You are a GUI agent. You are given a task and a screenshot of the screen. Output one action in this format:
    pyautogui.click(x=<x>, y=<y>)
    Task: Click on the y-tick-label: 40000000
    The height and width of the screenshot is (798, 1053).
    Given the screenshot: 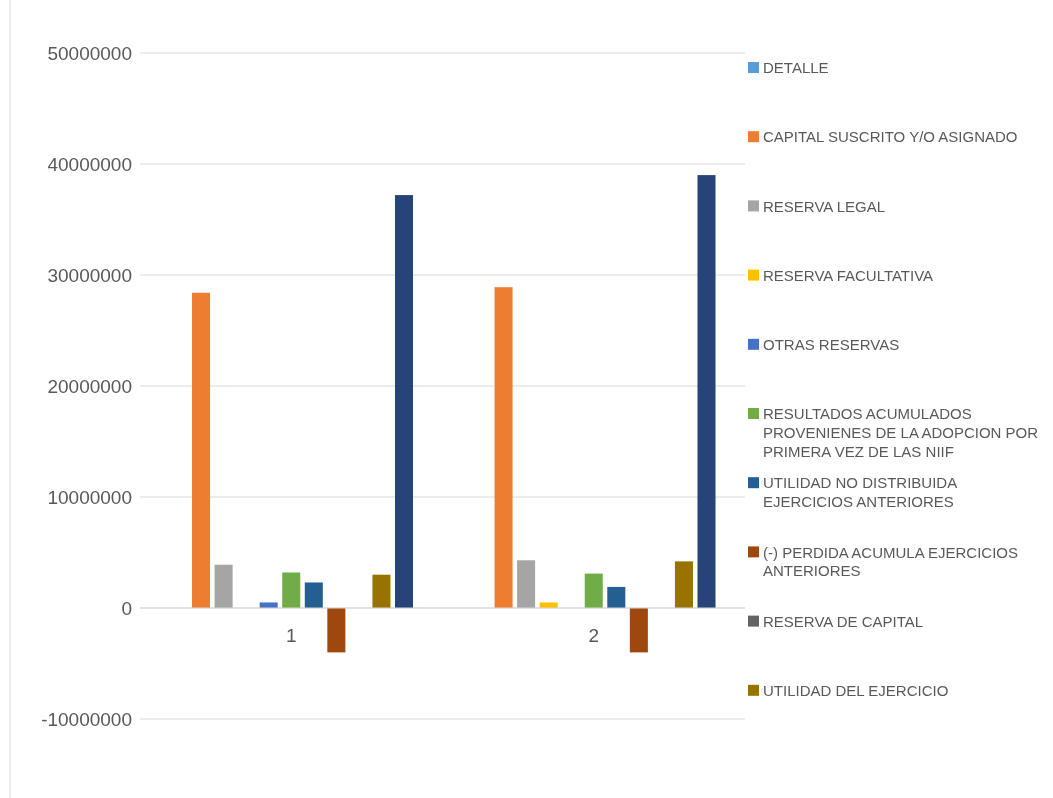 What is the action you would take?
    pyautogui.click(x=89, y=164)
    